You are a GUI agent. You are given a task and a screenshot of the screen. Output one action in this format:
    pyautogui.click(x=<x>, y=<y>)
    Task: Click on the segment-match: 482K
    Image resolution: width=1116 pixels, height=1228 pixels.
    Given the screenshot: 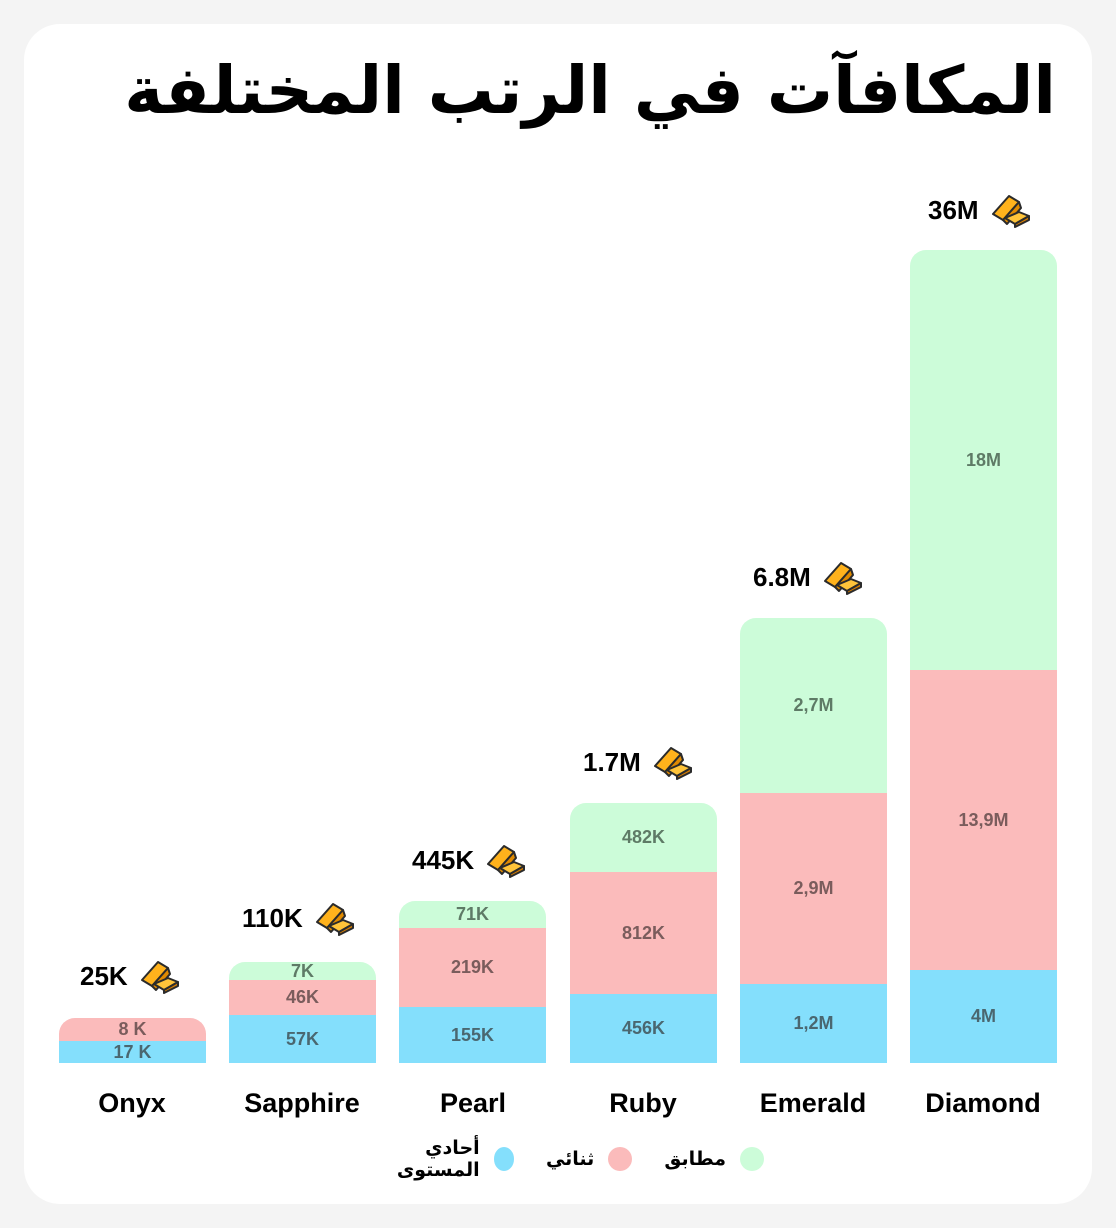 What is the action you would take?
    pyautogui.click(x=643, y=837)
    